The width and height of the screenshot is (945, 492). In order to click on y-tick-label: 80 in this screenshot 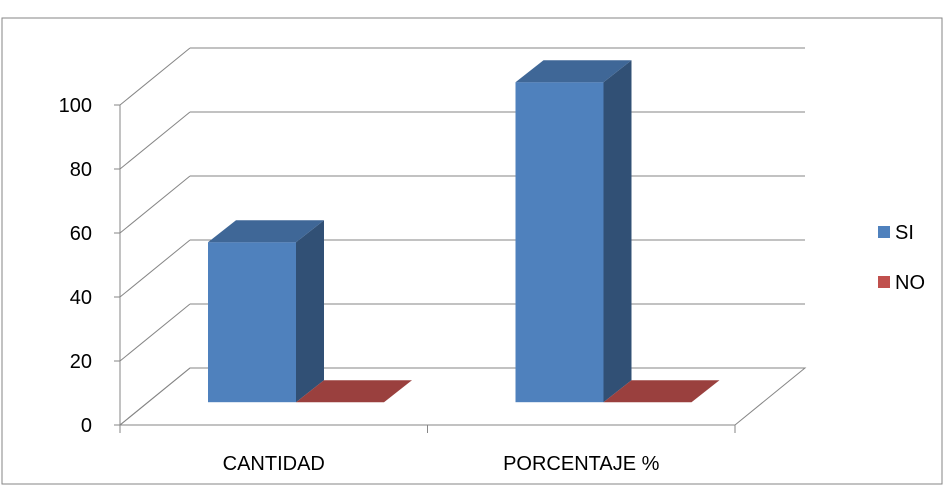, I will do `click(81, 170)`.